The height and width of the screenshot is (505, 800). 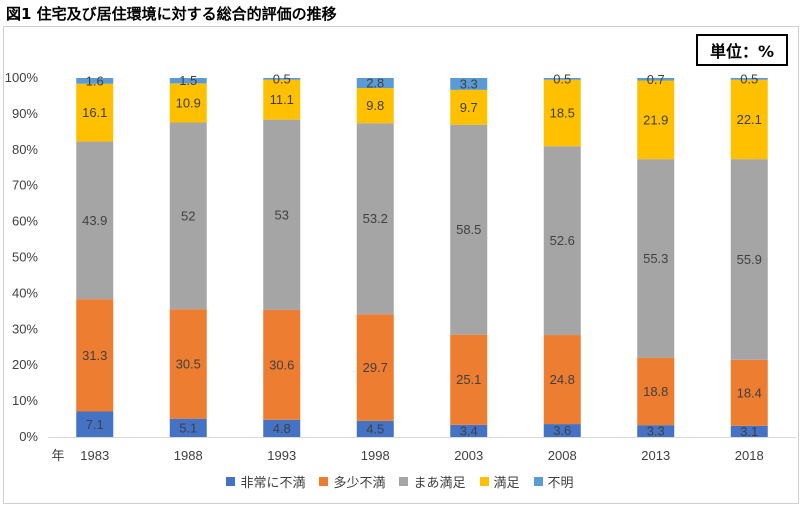 I want to click on data-label: 3.1, so click(x=749, y=431).